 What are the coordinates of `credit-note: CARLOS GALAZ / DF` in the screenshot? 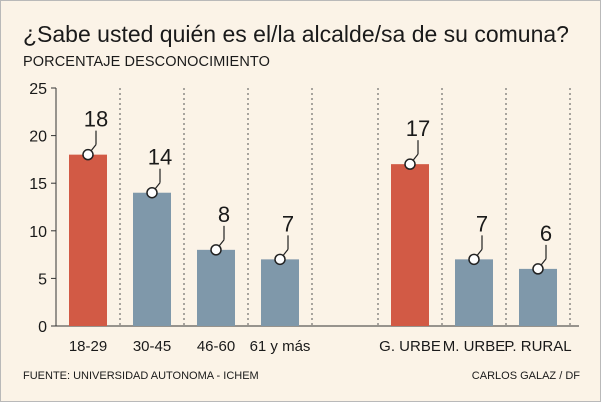 It's located at (525, 376).